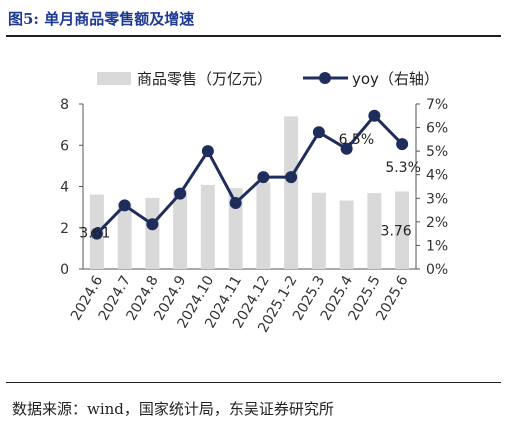 Image resolution: width=507 pixels, height=428 pixels. Describe the element at coordinates (114, 78) in the screenshot. I see `legend-bar-swatch` at that location.